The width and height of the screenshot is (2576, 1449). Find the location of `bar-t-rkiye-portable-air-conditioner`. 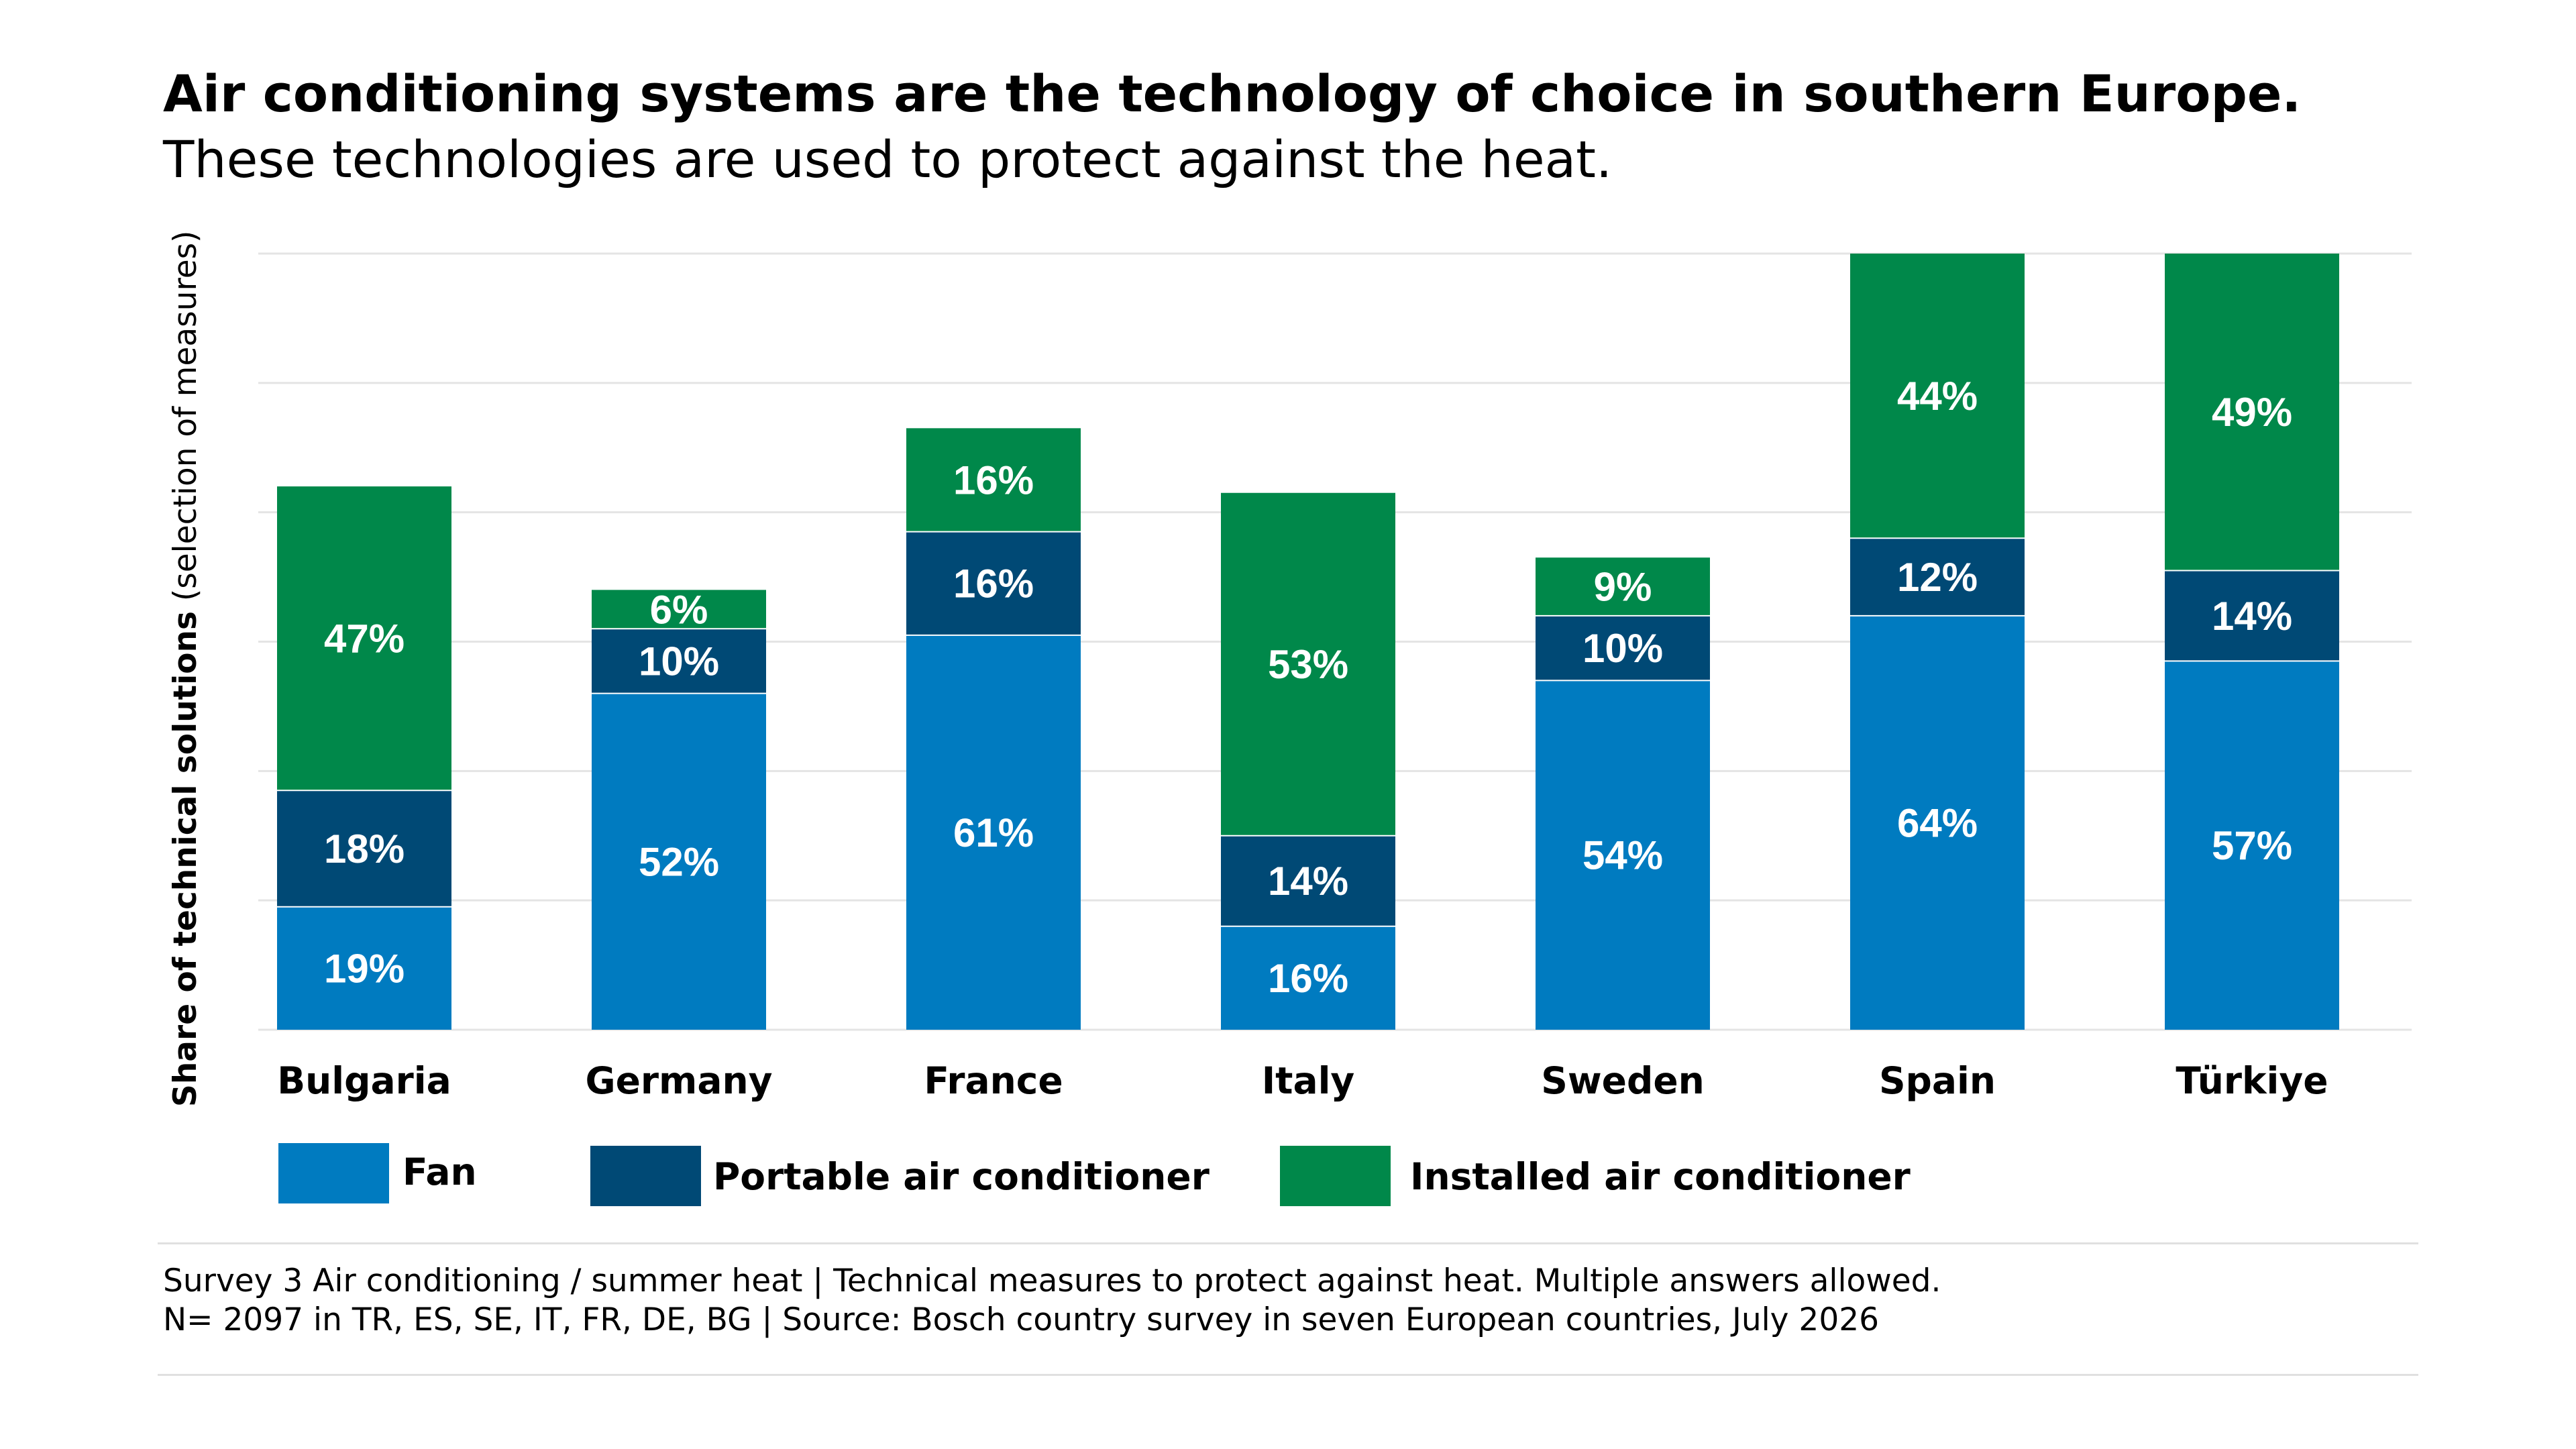

bar-t-rkiye-portable-air-conditioner is located at coordinates (2252, 615).